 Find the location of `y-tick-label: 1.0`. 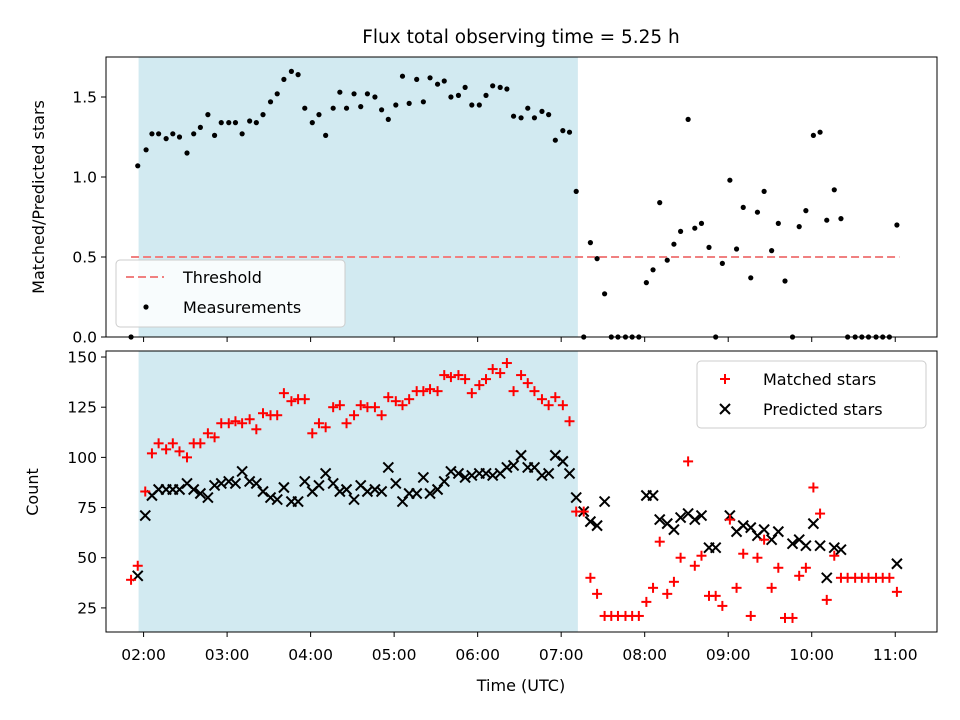

y-tick-label: 1.0 is located at coordinates (84, 178).